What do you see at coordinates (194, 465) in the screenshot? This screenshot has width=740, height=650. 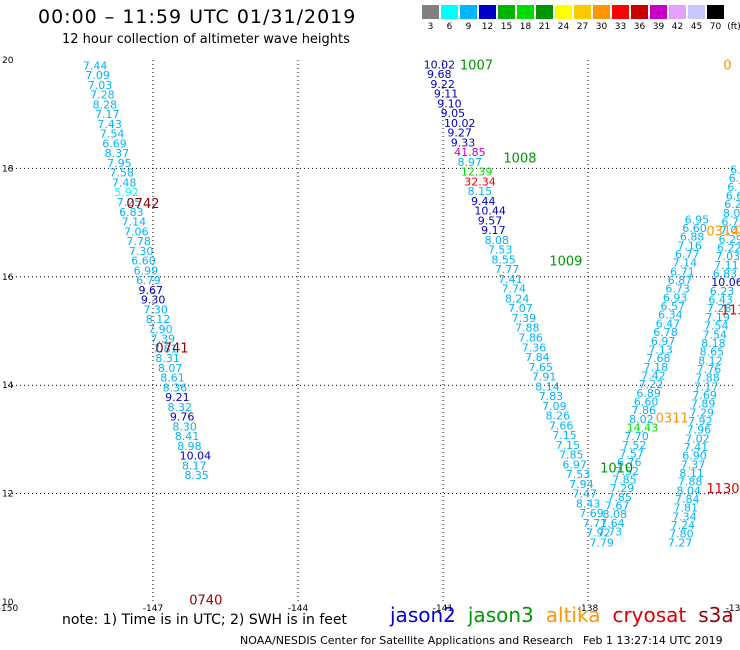 I see `wave-height-value: 8.17` at bounding box center [194, 465].